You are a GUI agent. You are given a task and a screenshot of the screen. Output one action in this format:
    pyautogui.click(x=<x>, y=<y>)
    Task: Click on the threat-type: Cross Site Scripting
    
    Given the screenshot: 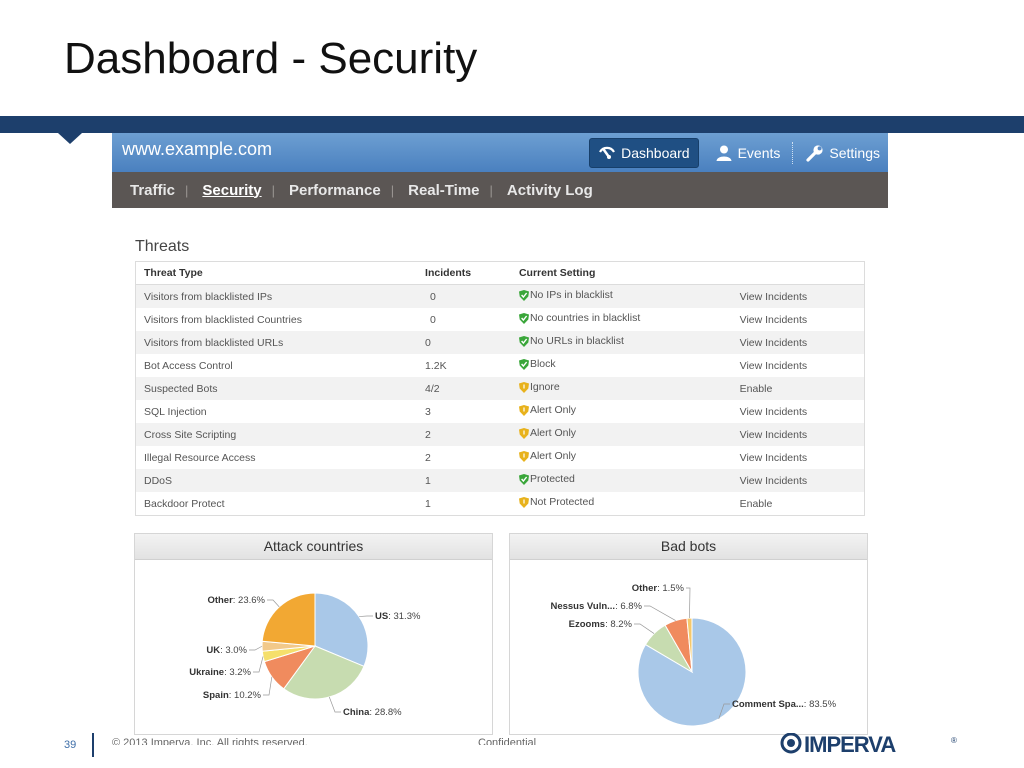 What is the action you would take?
    pyautogui.click(x=276, y=434)
    